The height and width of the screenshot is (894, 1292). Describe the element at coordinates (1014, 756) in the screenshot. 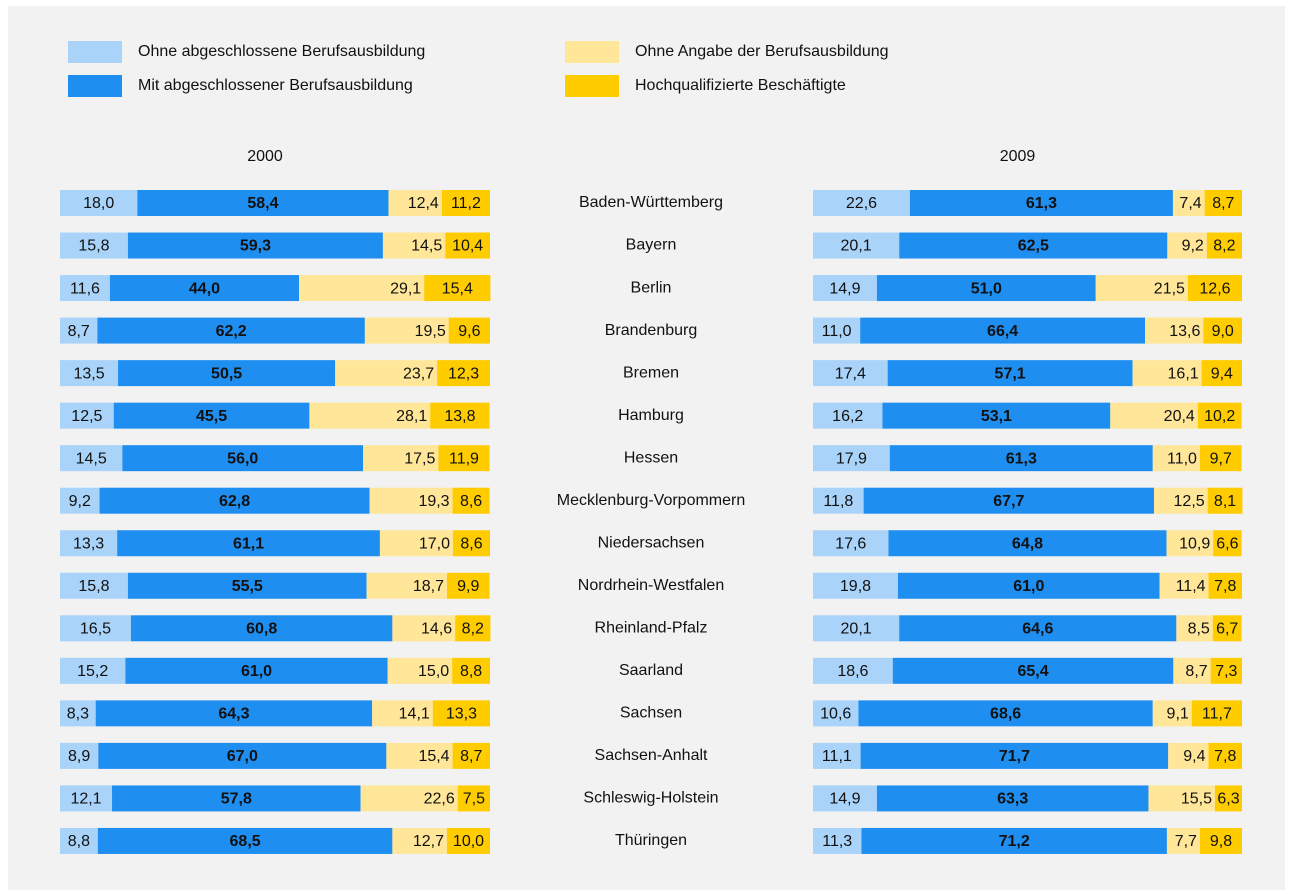

I see `value-label: 71,7` at that location.